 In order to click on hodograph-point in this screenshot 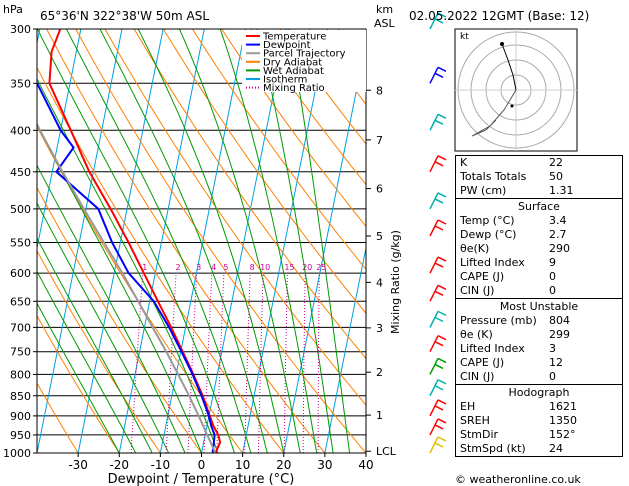, I will do `click(502, 44)`.